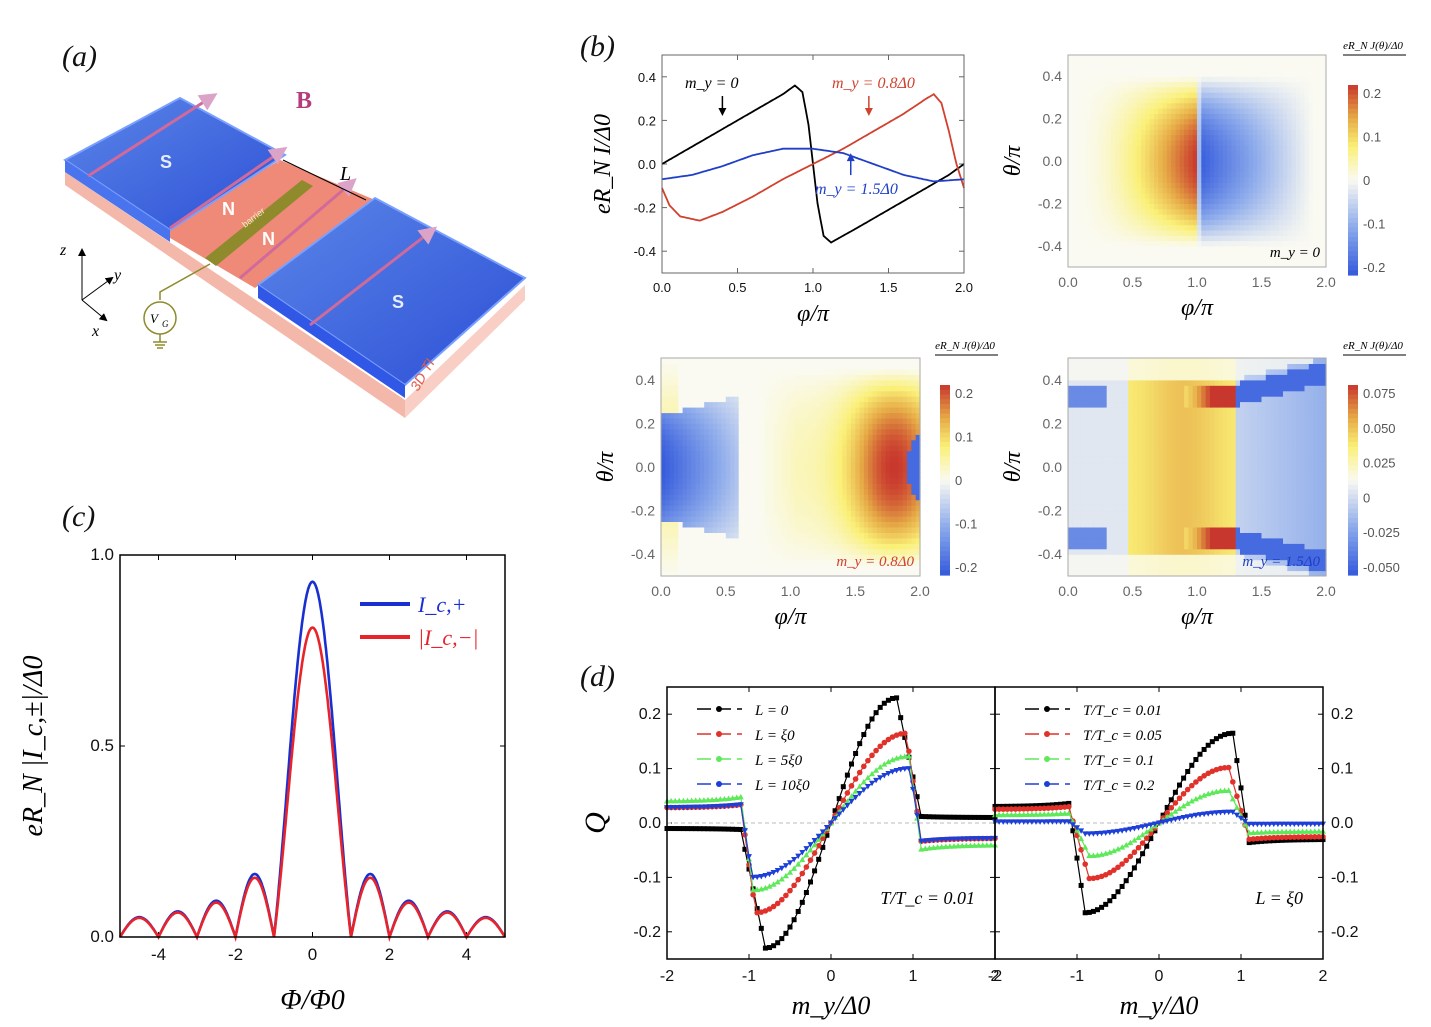  I want to click on y-tick-label: 0.4, so click(647, 77).